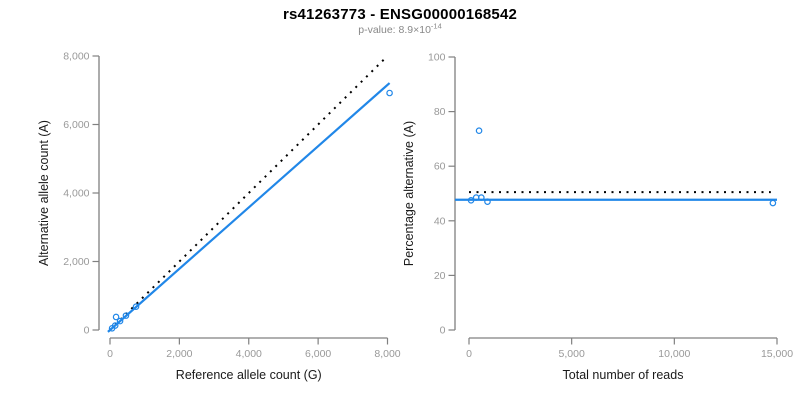 The height and width of the screenshot is (400, 800). What do you see at coordinates (777, 354) in the screenshot?
I see `x-tick-label: 15,000` at bounding box center [777, 354].